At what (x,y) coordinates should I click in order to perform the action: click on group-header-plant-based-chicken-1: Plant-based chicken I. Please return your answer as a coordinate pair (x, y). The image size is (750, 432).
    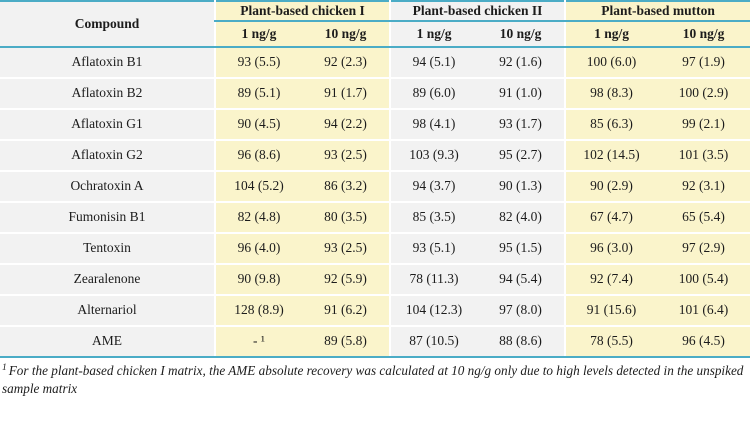
    Looking at the image, I should click on (302, 11).